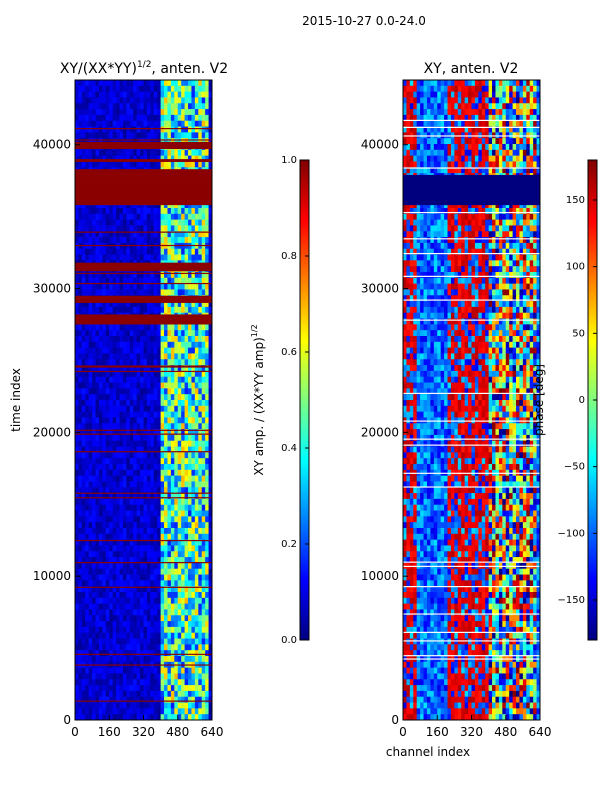 This screenshot has width=600, height=800. I want to click on colorbar-tick-label: −100, so click(571, 533).